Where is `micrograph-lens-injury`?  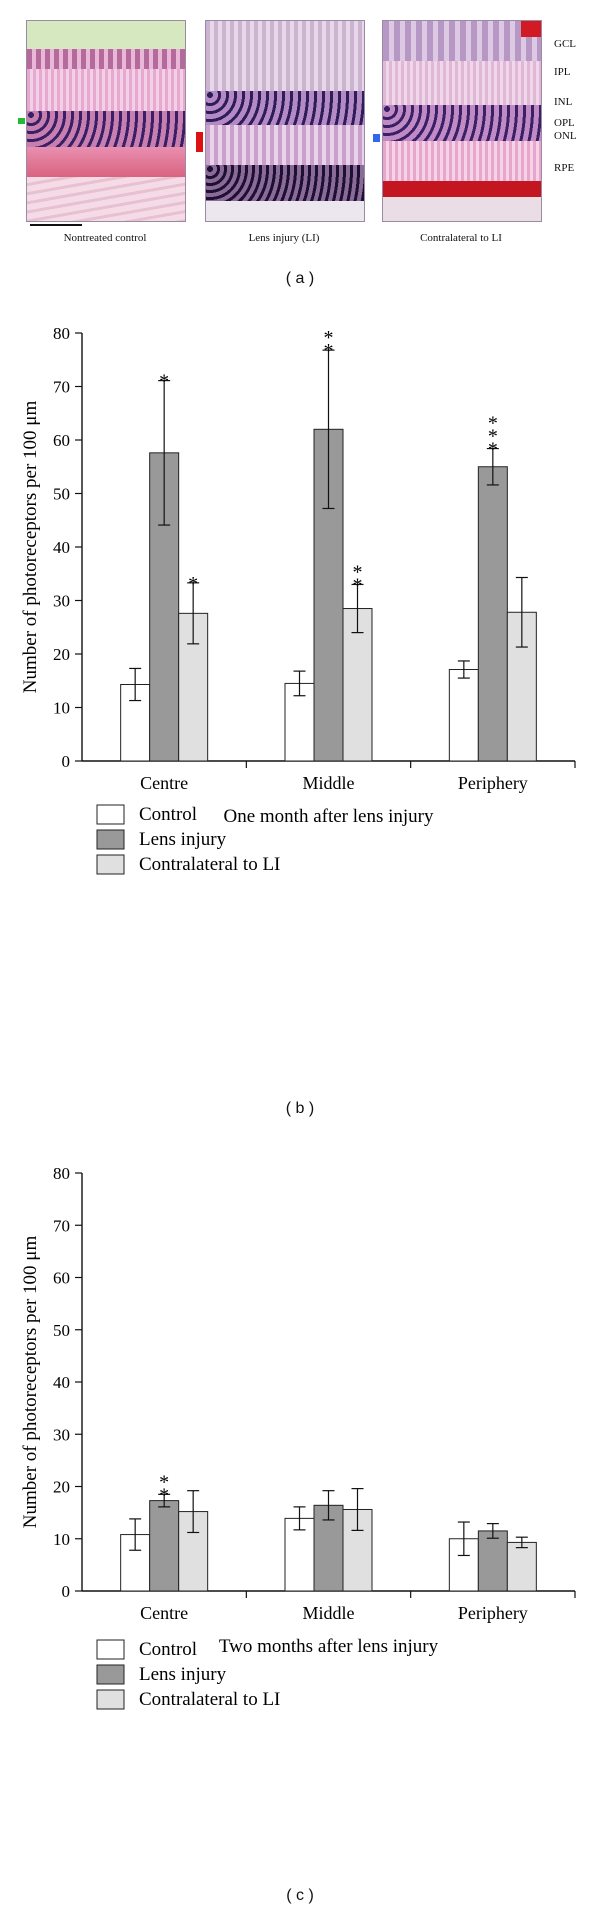
micrograph-lens-injury is located at coordinates (285, 121).